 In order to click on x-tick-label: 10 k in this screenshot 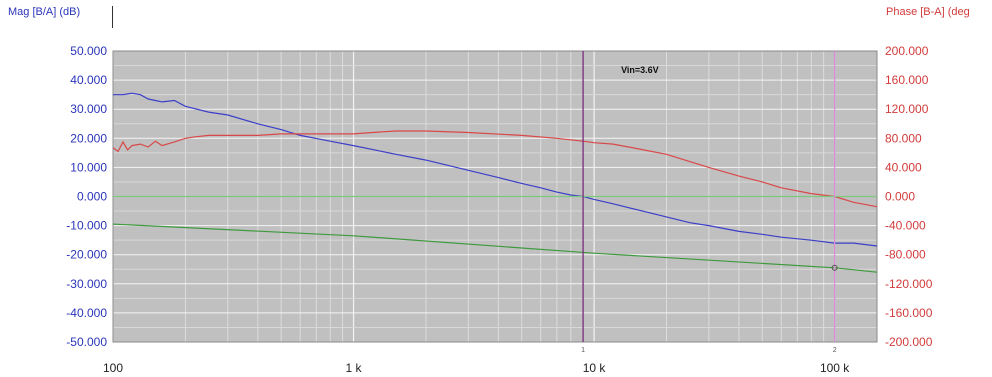, I will do `click(595, 368)`.